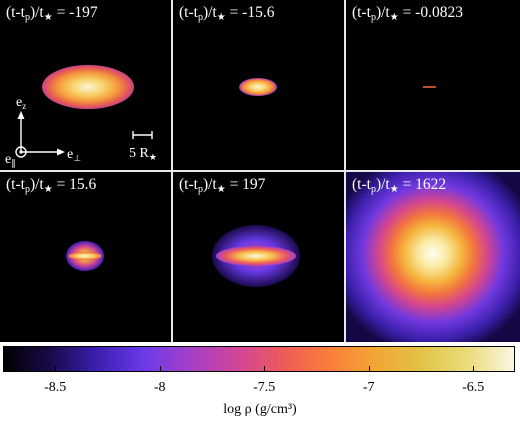  What do you see at coordinates (264, 387) in the screenshot?
I see `colorbar-tick-label: -7.5` at bounding box center [264, 387].